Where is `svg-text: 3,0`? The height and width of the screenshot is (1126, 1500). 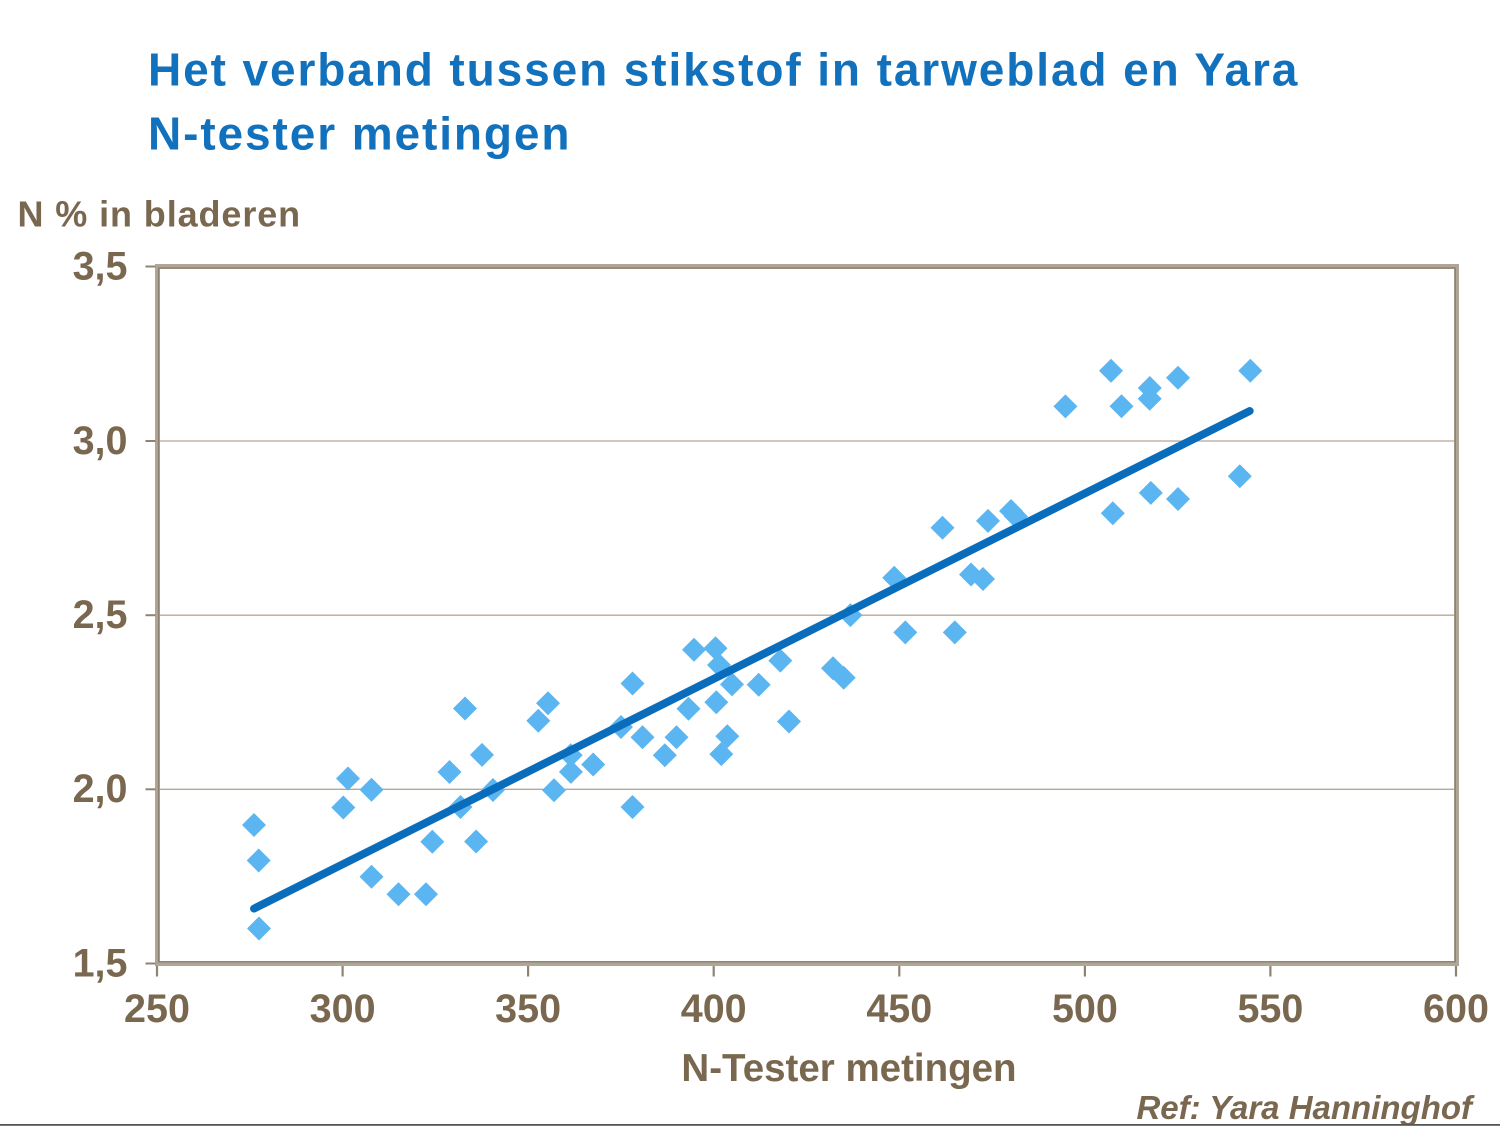 svg-text: 3,0 is located at coordinates (100, 441).